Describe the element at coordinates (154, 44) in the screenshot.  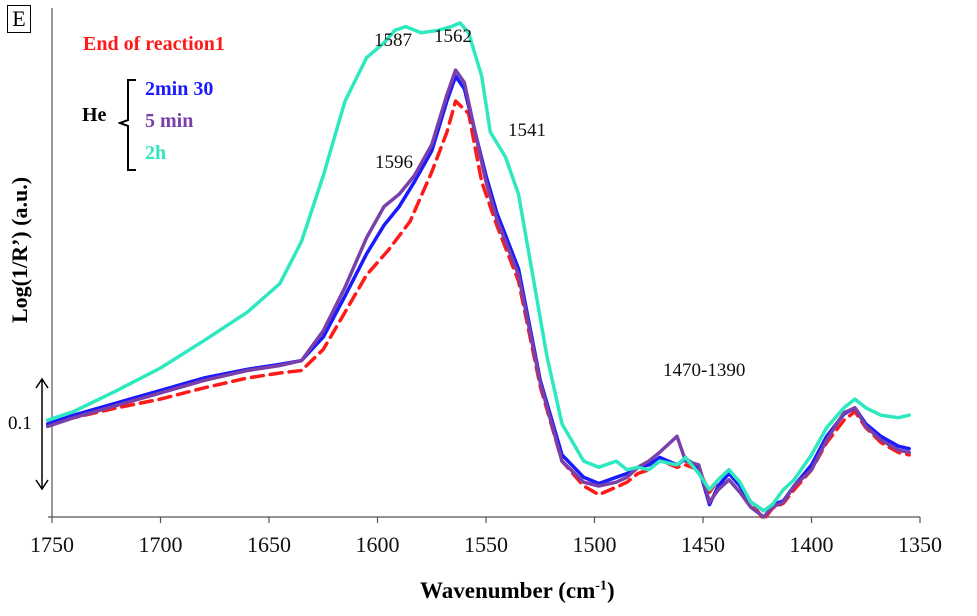
I see `legend-item-end-of-reaction: End of reaction1` at that location.